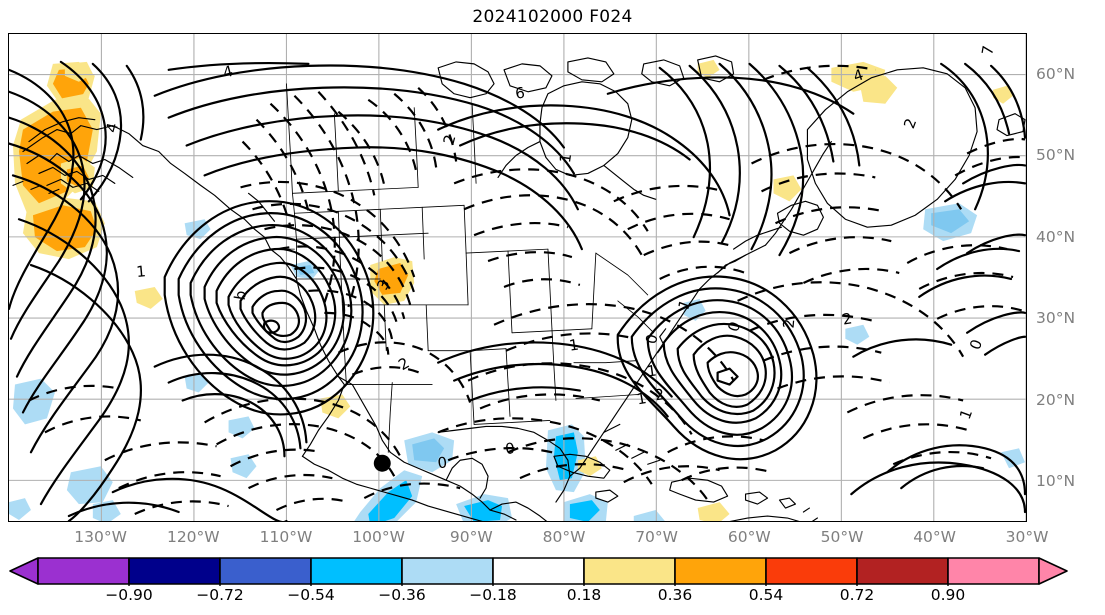 Image resolution: width=1105 pixels, height=615 pixels. Describe the element at coordinates (552, 17) in the screenshot. I see `page-title: 2024102000 F024` at that location.